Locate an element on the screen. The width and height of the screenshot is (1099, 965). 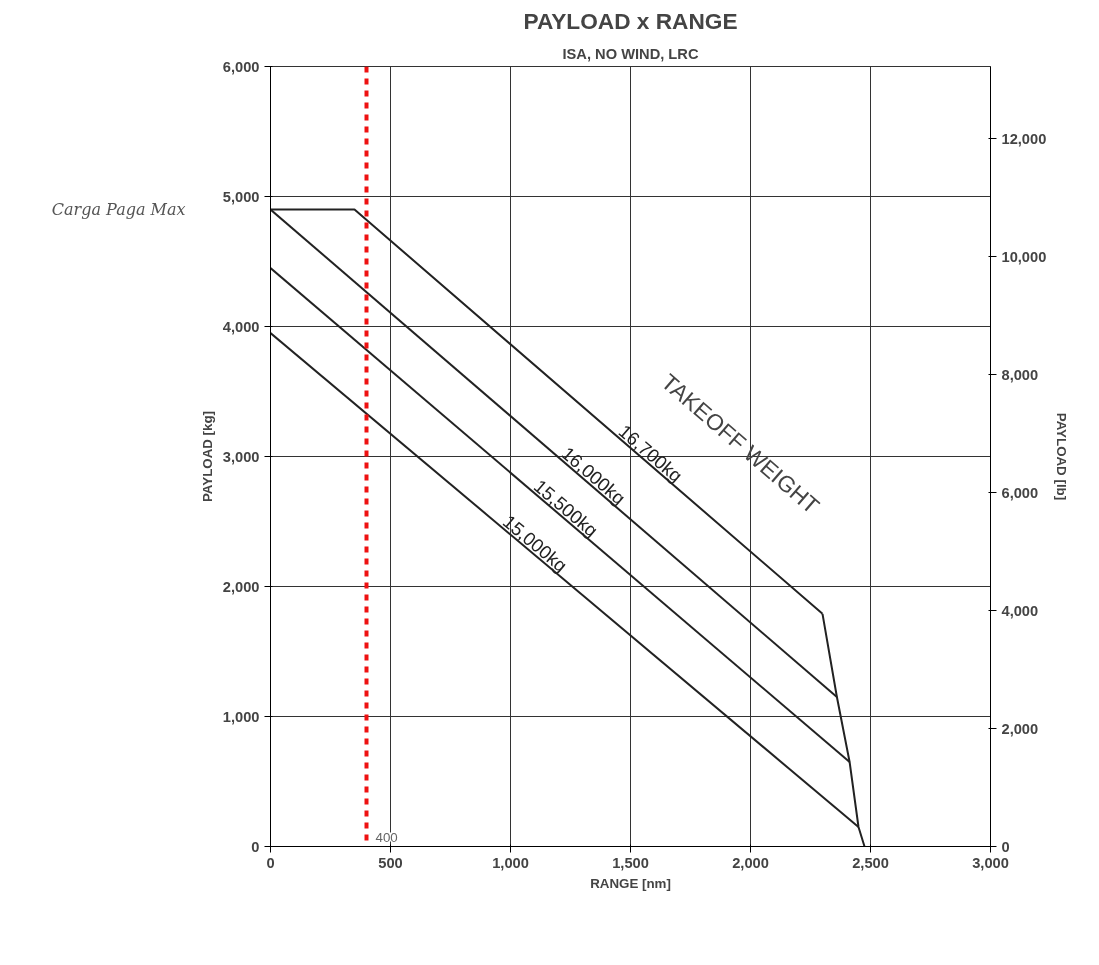
x-tick-label: 2,500 is located at coordinates (870, 862).